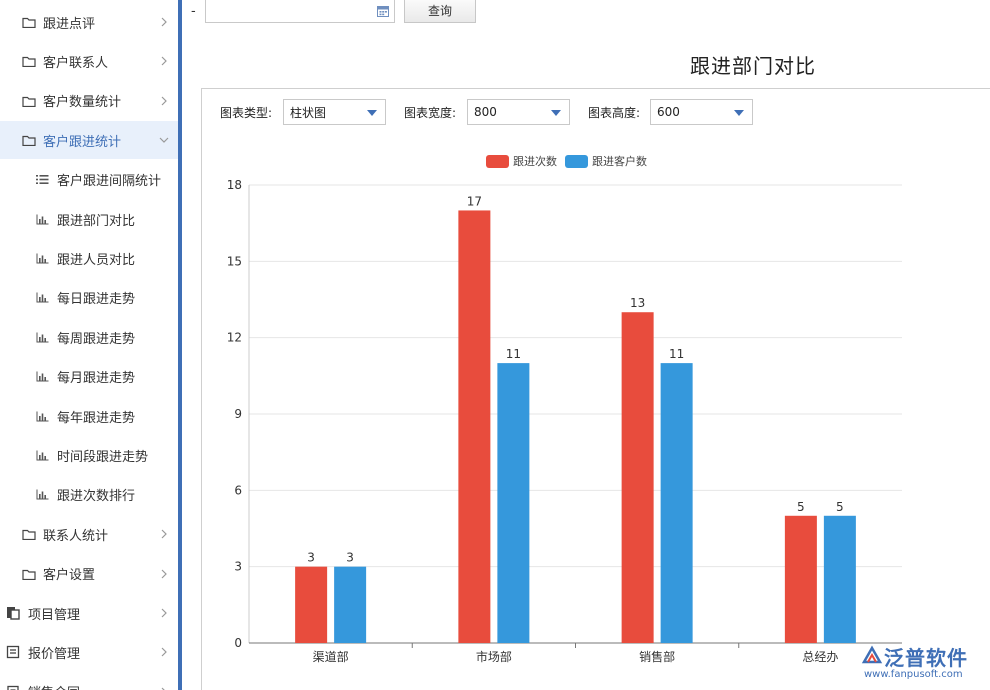 This screenshot has width=990, height=690. I want to click on y-tick-label: 0, so click(238, 643).